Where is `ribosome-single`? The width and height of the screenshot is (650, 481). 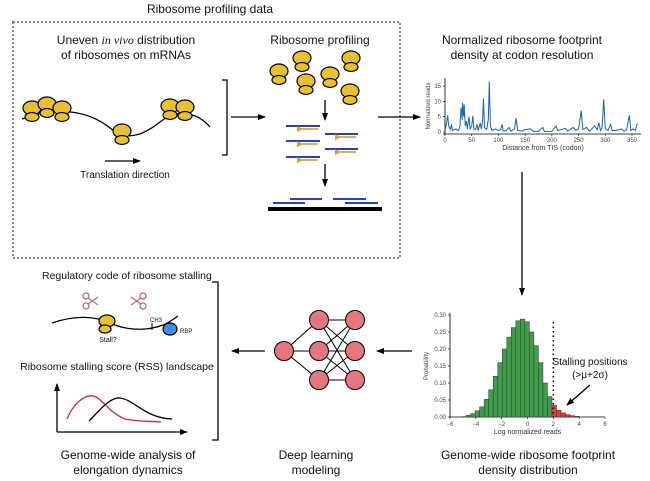
ribosome-single is located at coordinates (122, 134).